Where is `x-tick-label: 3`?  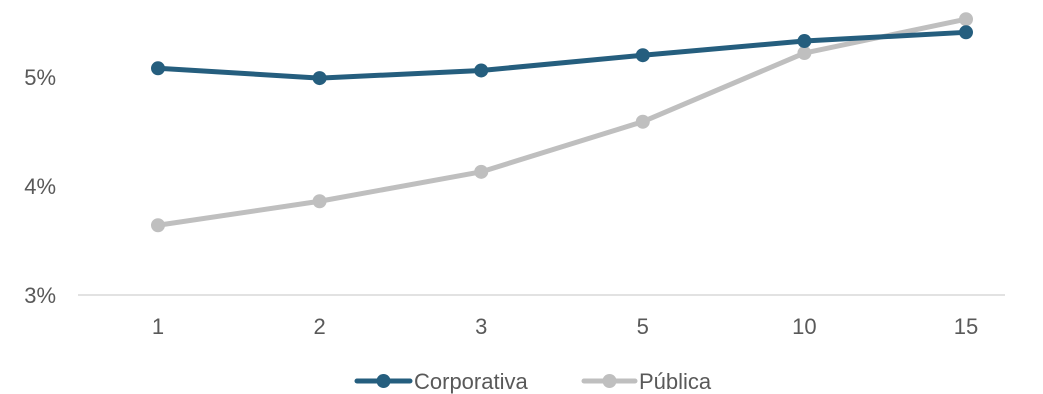 x-tick-label: 3 is located at coordinates (481, 326).